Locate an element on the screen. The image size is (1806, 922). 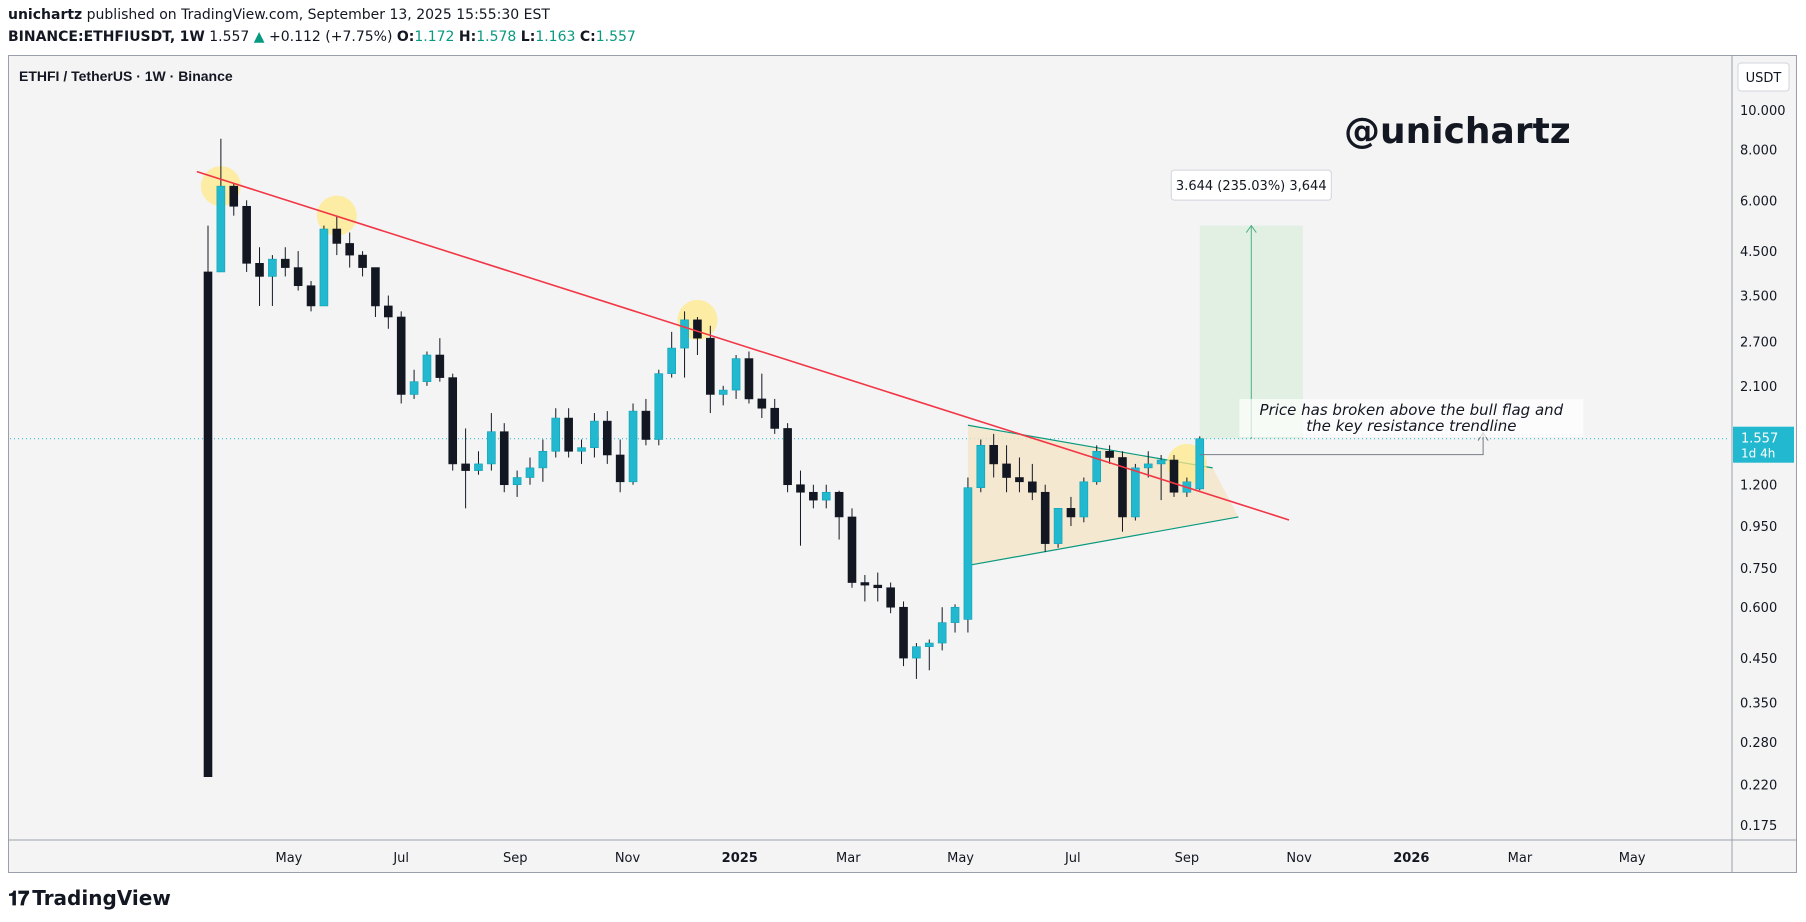
tradingview-logo: 𝟏𝟕 TradingView is located at coordinates (89, 898).